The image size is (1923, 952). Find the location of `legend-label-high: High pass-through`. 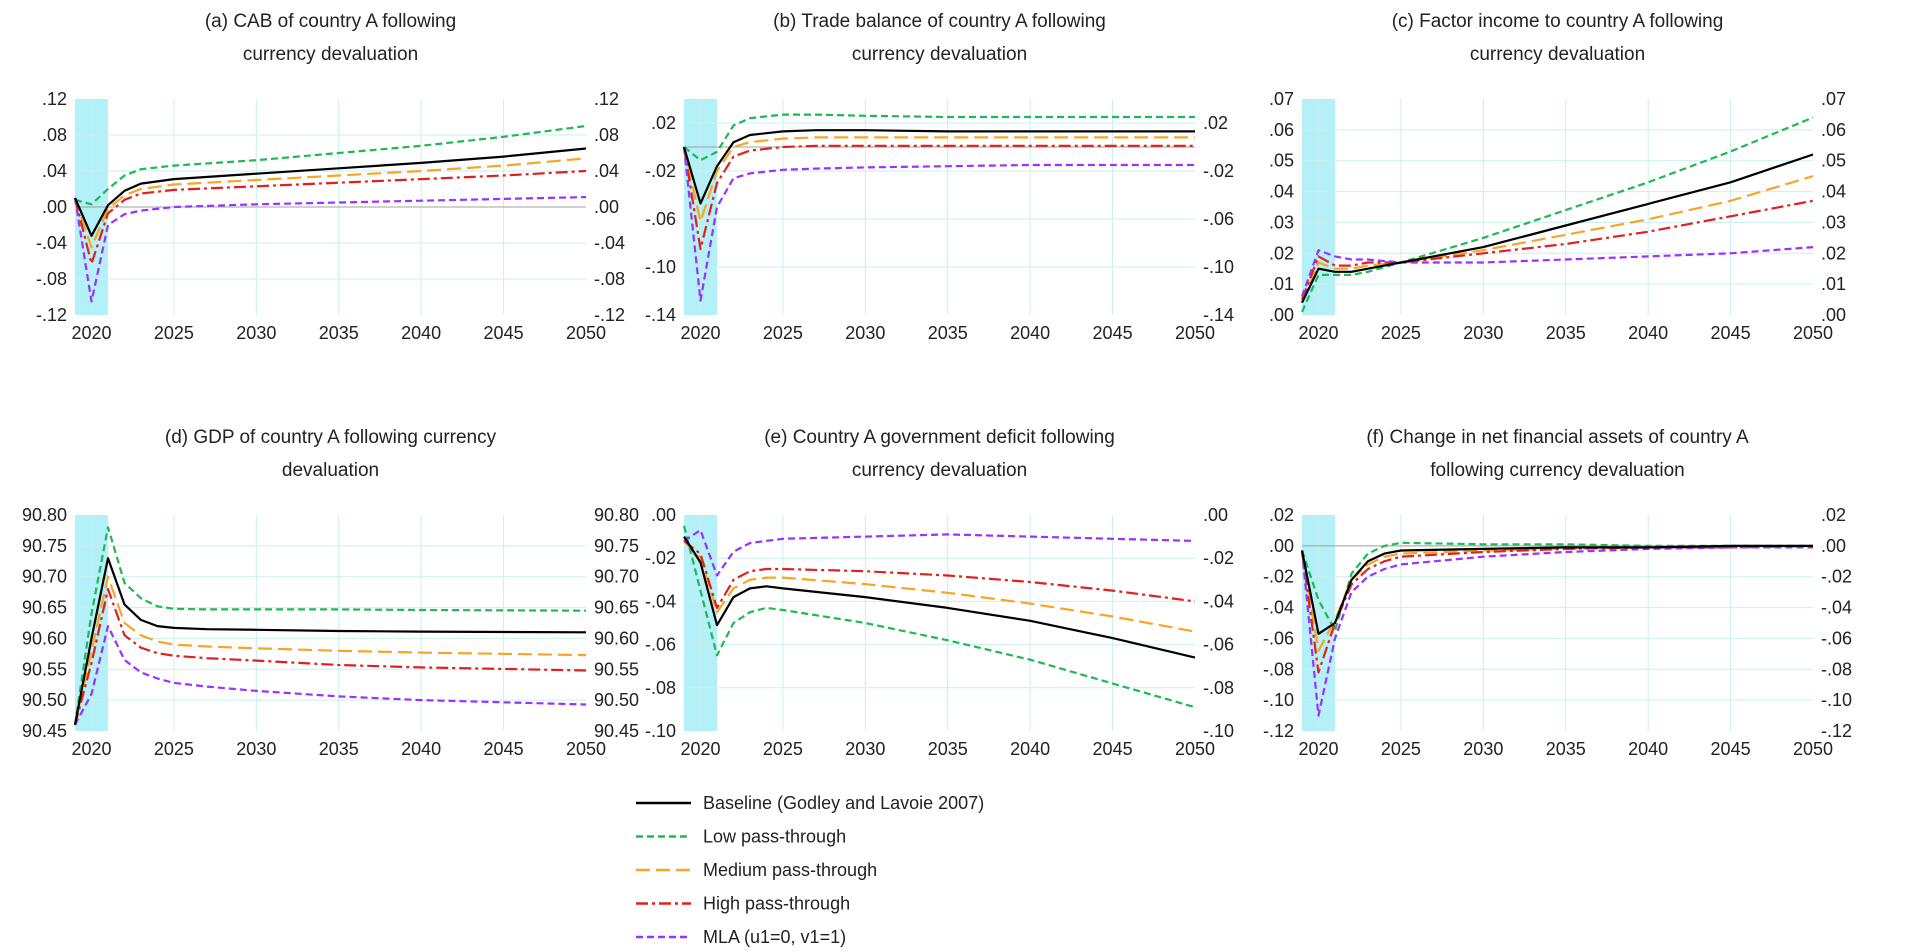

legend-label-high: High pass-through is located at coordinates (776, 904).